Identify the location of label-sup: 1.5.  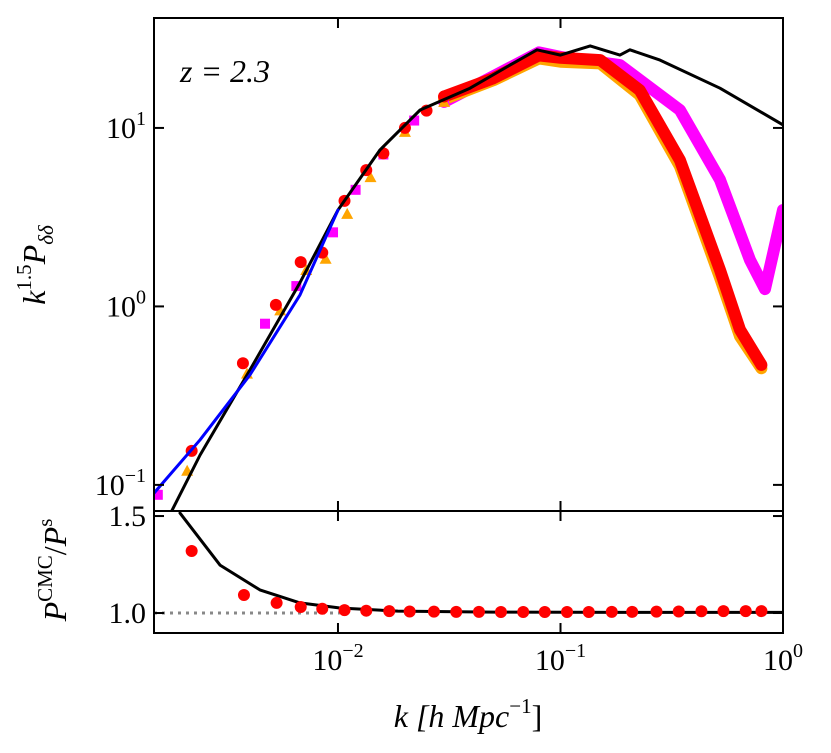
(24, 277).